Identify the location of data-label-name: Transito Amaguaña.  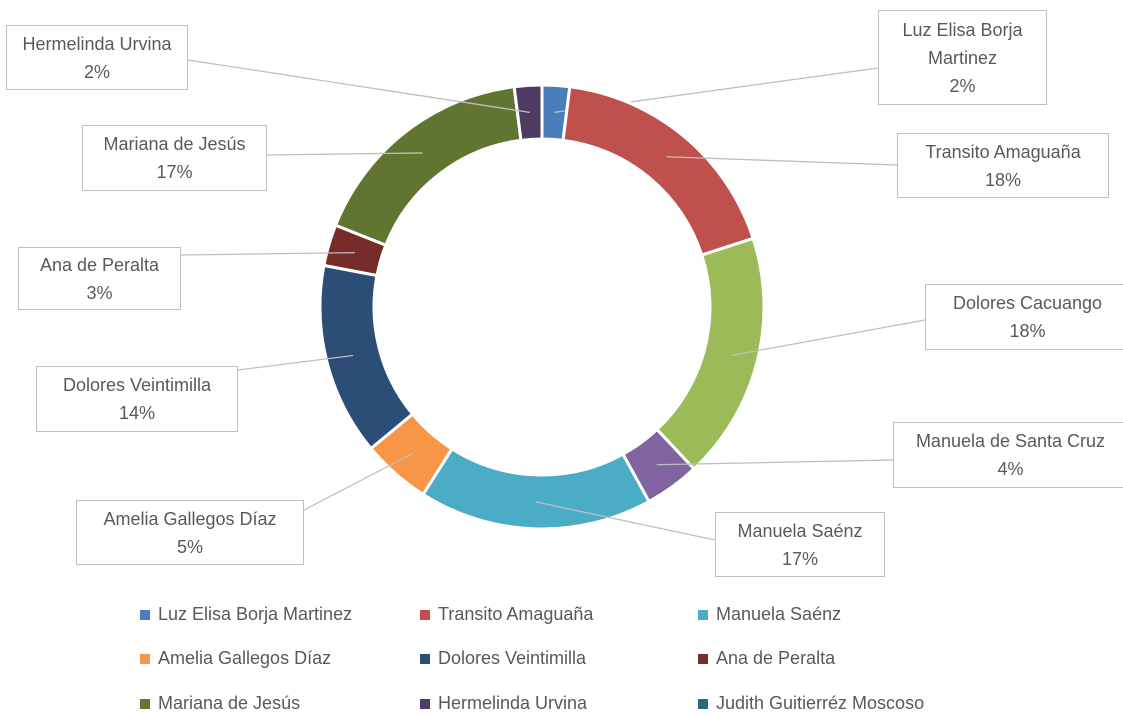
(1003, 151).